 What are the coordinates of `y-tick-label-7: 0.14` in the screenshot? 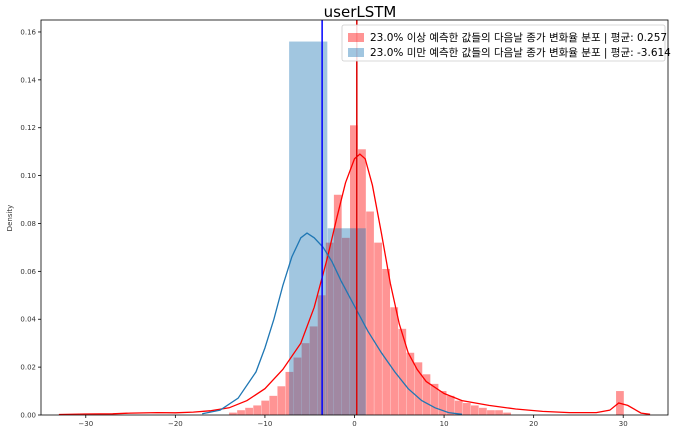 It's located at (28, 80).